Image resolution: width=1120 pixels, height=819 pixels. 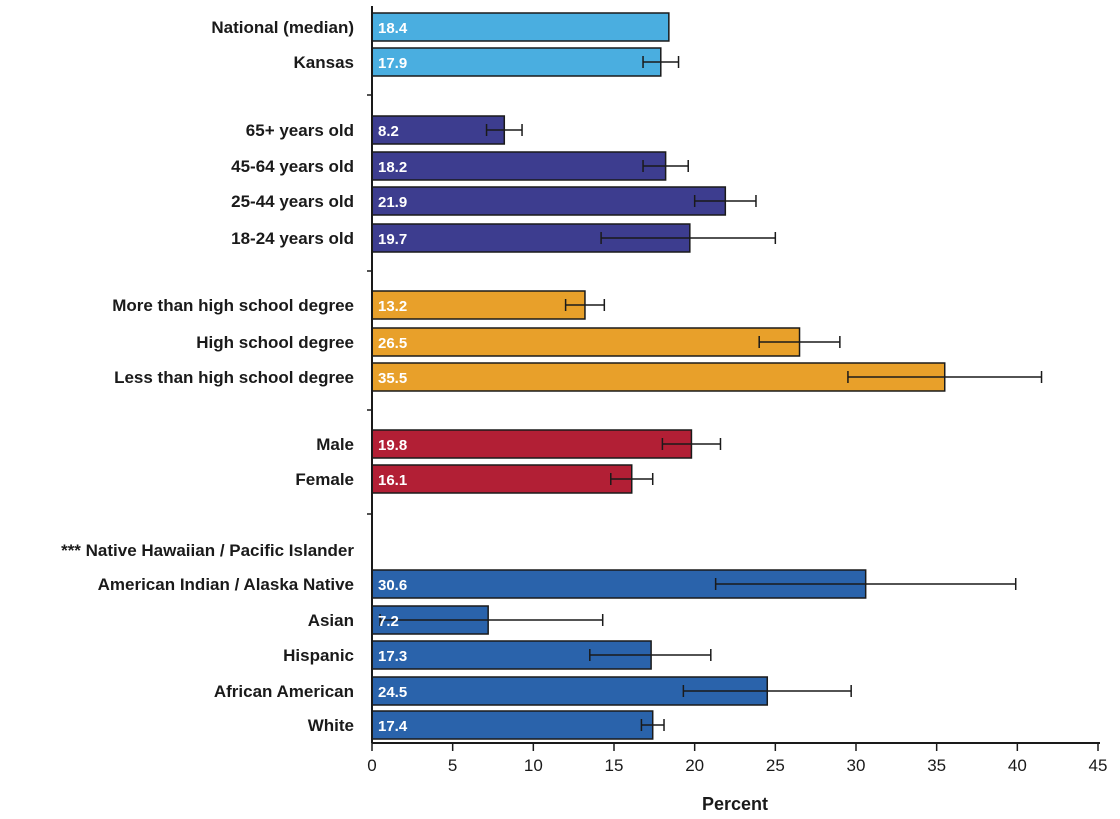 I want to click on x-axis-title: Percent, so click(x=735, y=804).